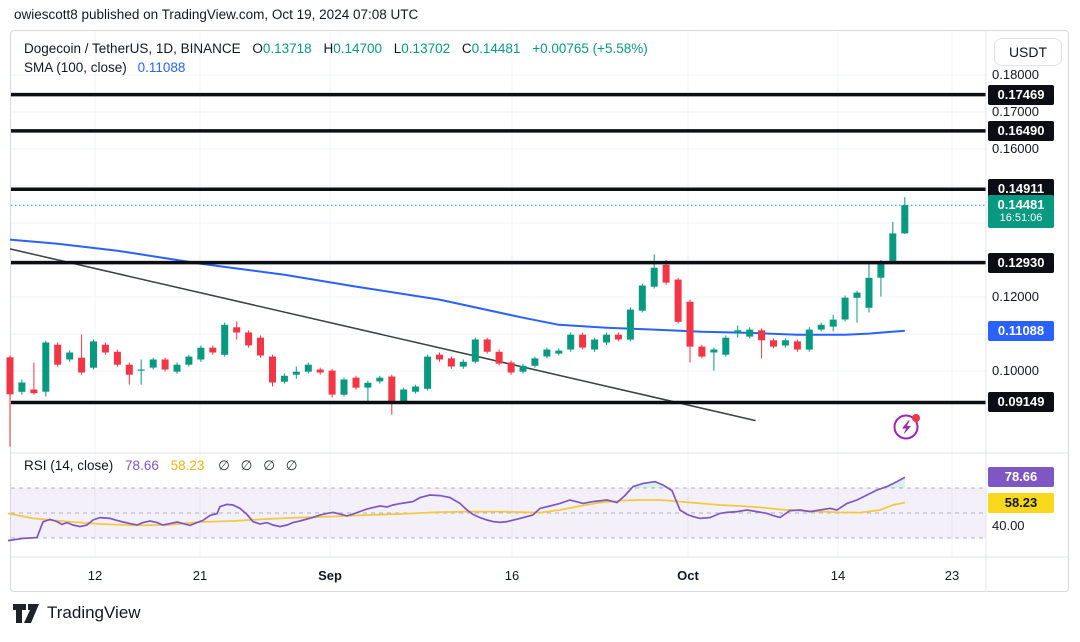 Image resolution: width=1080 pixels, height=642 pixels. Describe the element at coordinates (257, 48) in the screenshot. I see `open-label: O` at that location.